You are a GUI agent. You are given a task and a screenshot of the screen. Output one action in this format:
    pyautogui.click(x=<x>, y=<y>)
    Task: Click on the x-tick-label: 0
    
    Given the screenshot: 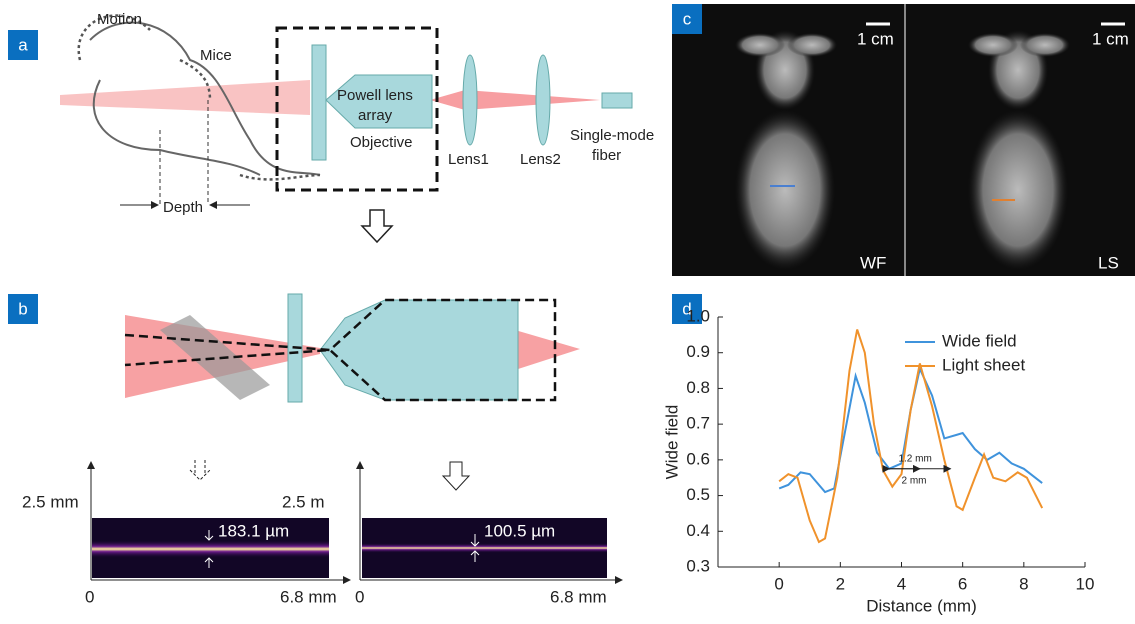 What is the action you would take?
    pyautogui.click(x=778, y=583)
    